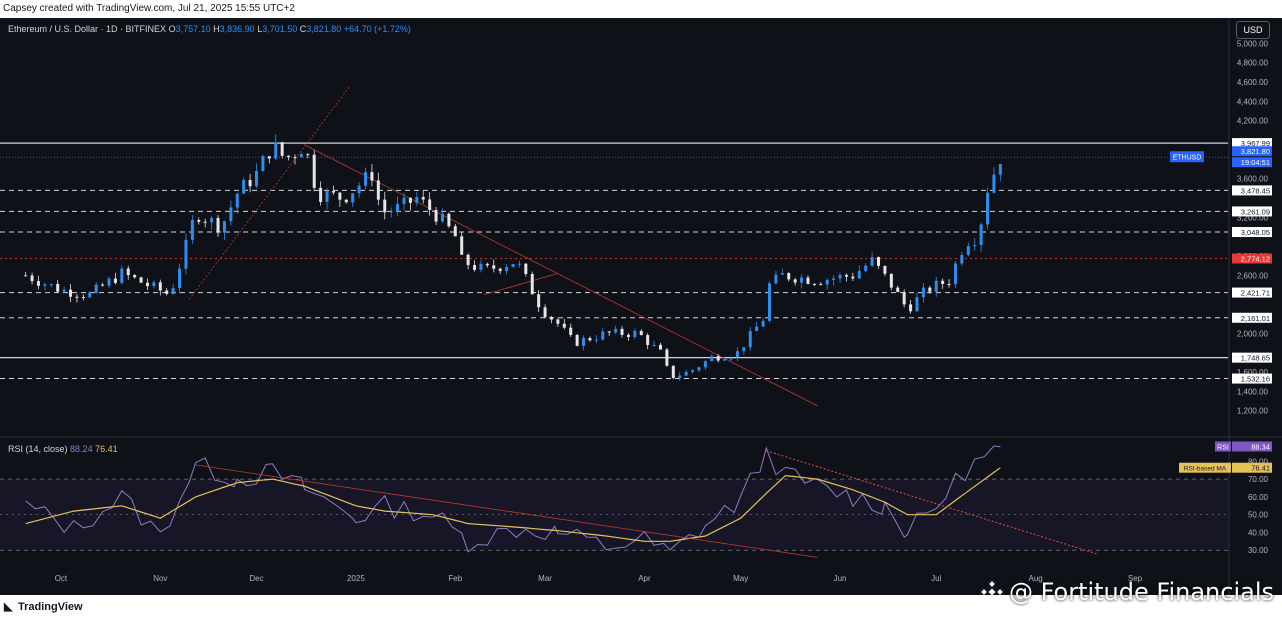  What do you see at coordinates (324, 29) in the screenshot?
I see `c-value: 3,821.80` at bounding box center [324, 29].